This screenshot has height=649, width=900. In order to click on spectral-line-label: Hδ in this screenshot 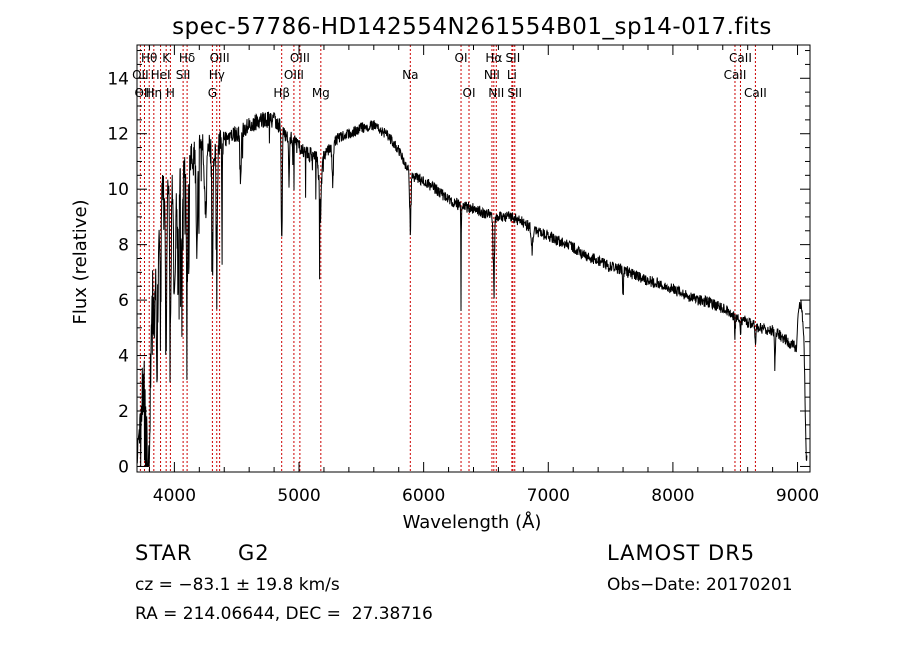, I will do `click(187, 58)`.